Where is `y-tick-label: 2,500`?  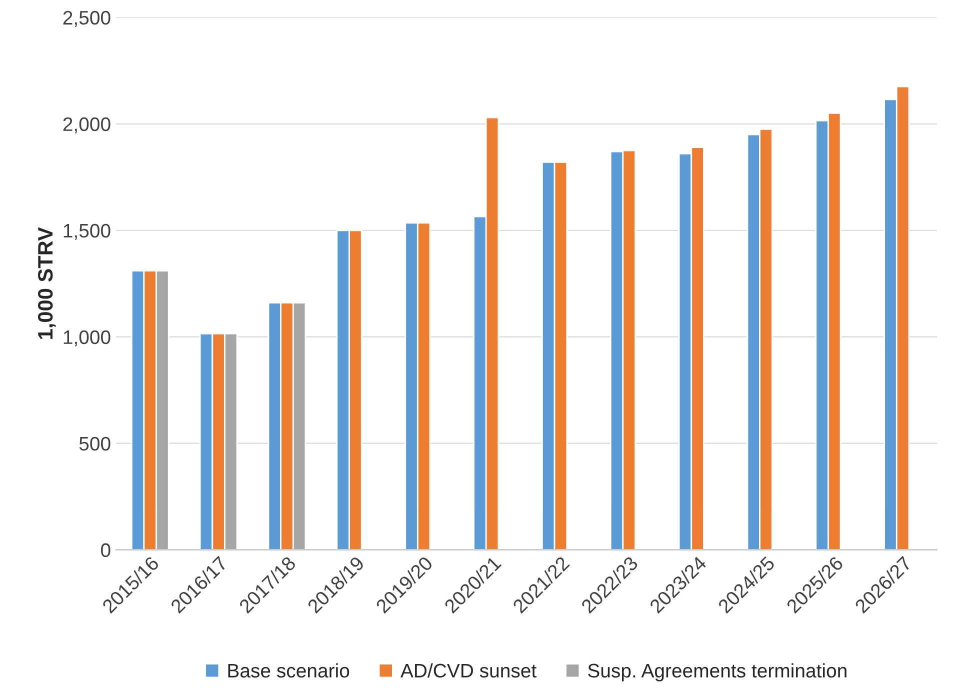
y-tick-label: 2,500 is located at coordinates (86, 18).